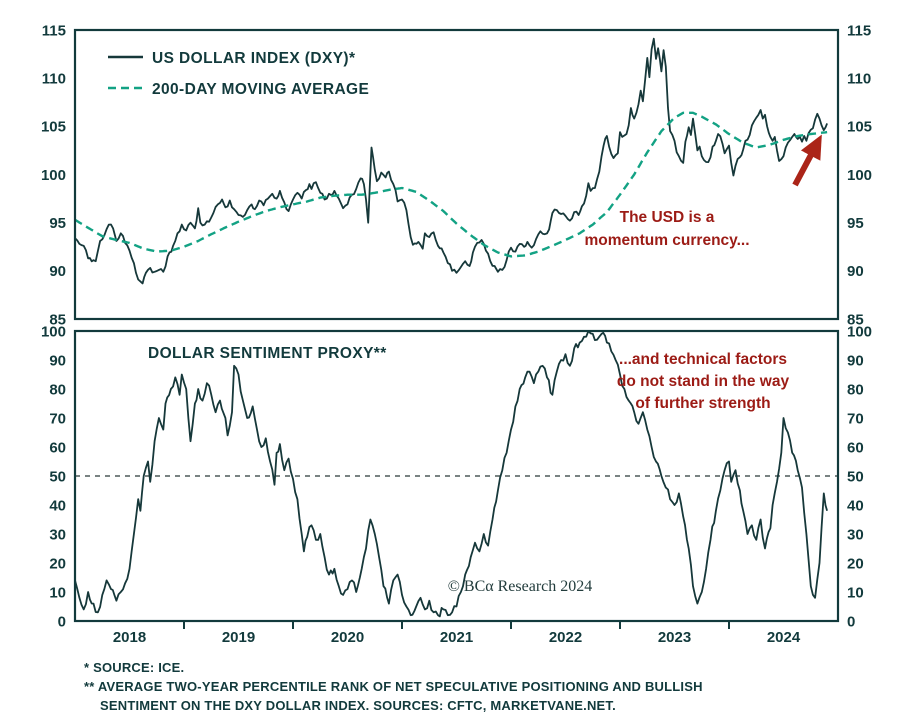 The width and height of the screenshot is (912, 715). Describe the element at coordinates (703, 359) in the screenshot. I see `bottom-annotation-line-1: ...and technical factors` at that location.